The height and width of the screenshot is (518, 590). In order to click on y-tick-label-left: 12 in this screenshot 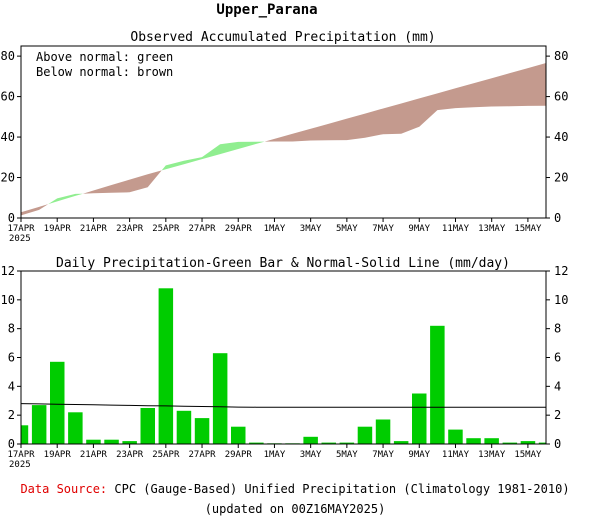, I will do `click(8, 271)`.